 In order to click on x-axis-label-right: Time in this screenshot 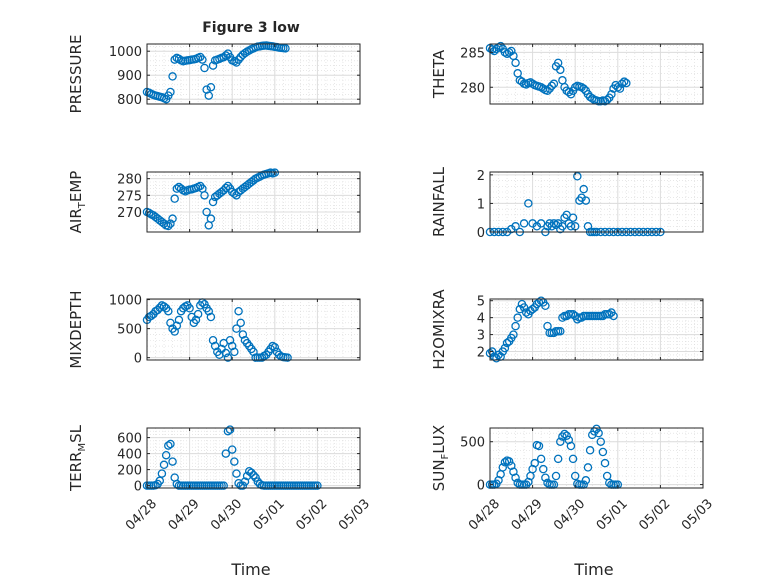, I will do `click(593, 569)`.